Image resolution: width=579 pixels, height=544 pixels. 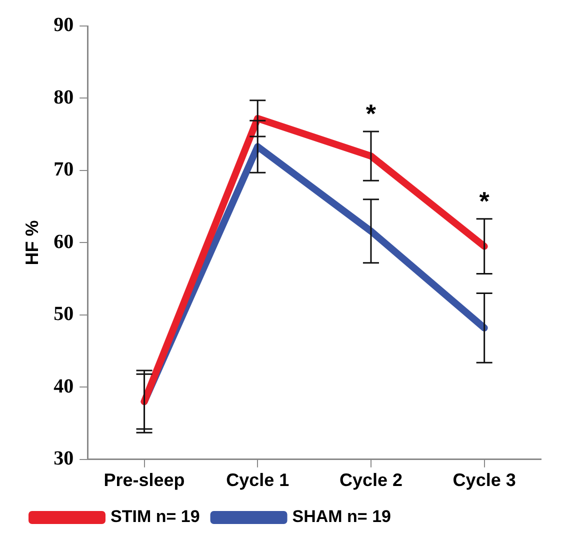 I want to click on x-tick-label: Pre-sleep, so click(x=144, y=480).